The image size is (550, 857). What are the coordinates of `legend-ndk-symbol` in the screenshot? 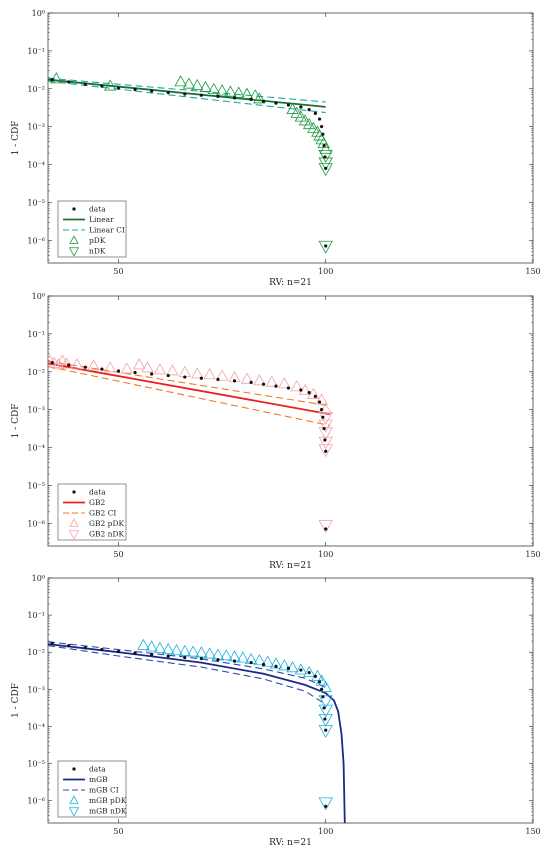 It's located at (74, 535).